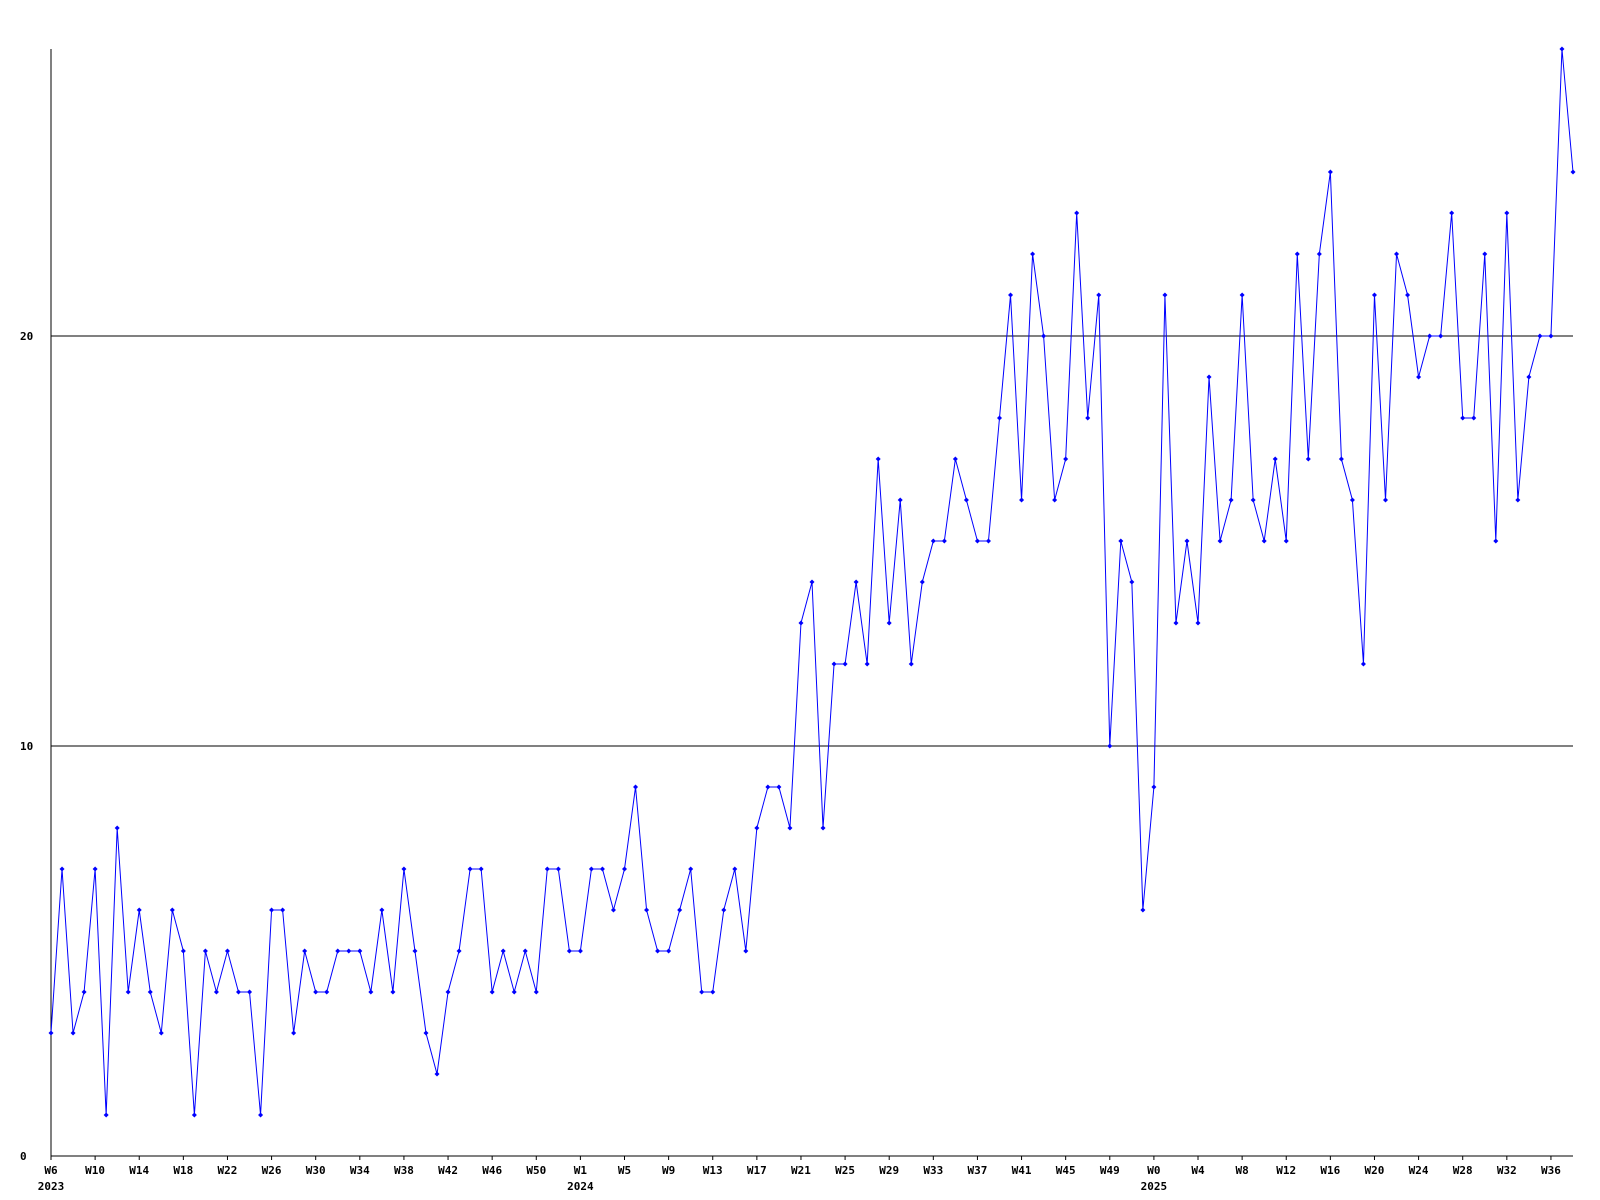  Describe the element at coordinates (581, 1170) in the screenshot. I see `x-tick-label: W1` at that location.